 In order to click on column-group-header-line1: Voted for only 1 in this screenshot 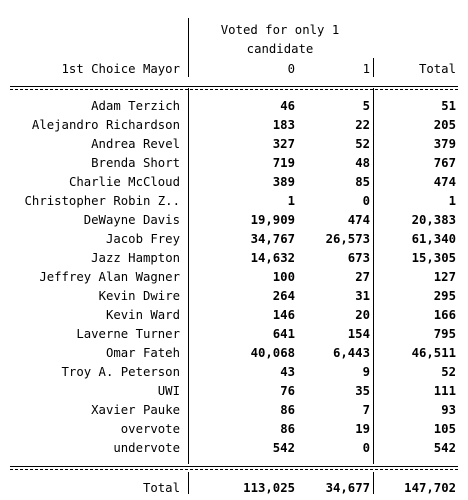, I will do `click(280, 30)`.